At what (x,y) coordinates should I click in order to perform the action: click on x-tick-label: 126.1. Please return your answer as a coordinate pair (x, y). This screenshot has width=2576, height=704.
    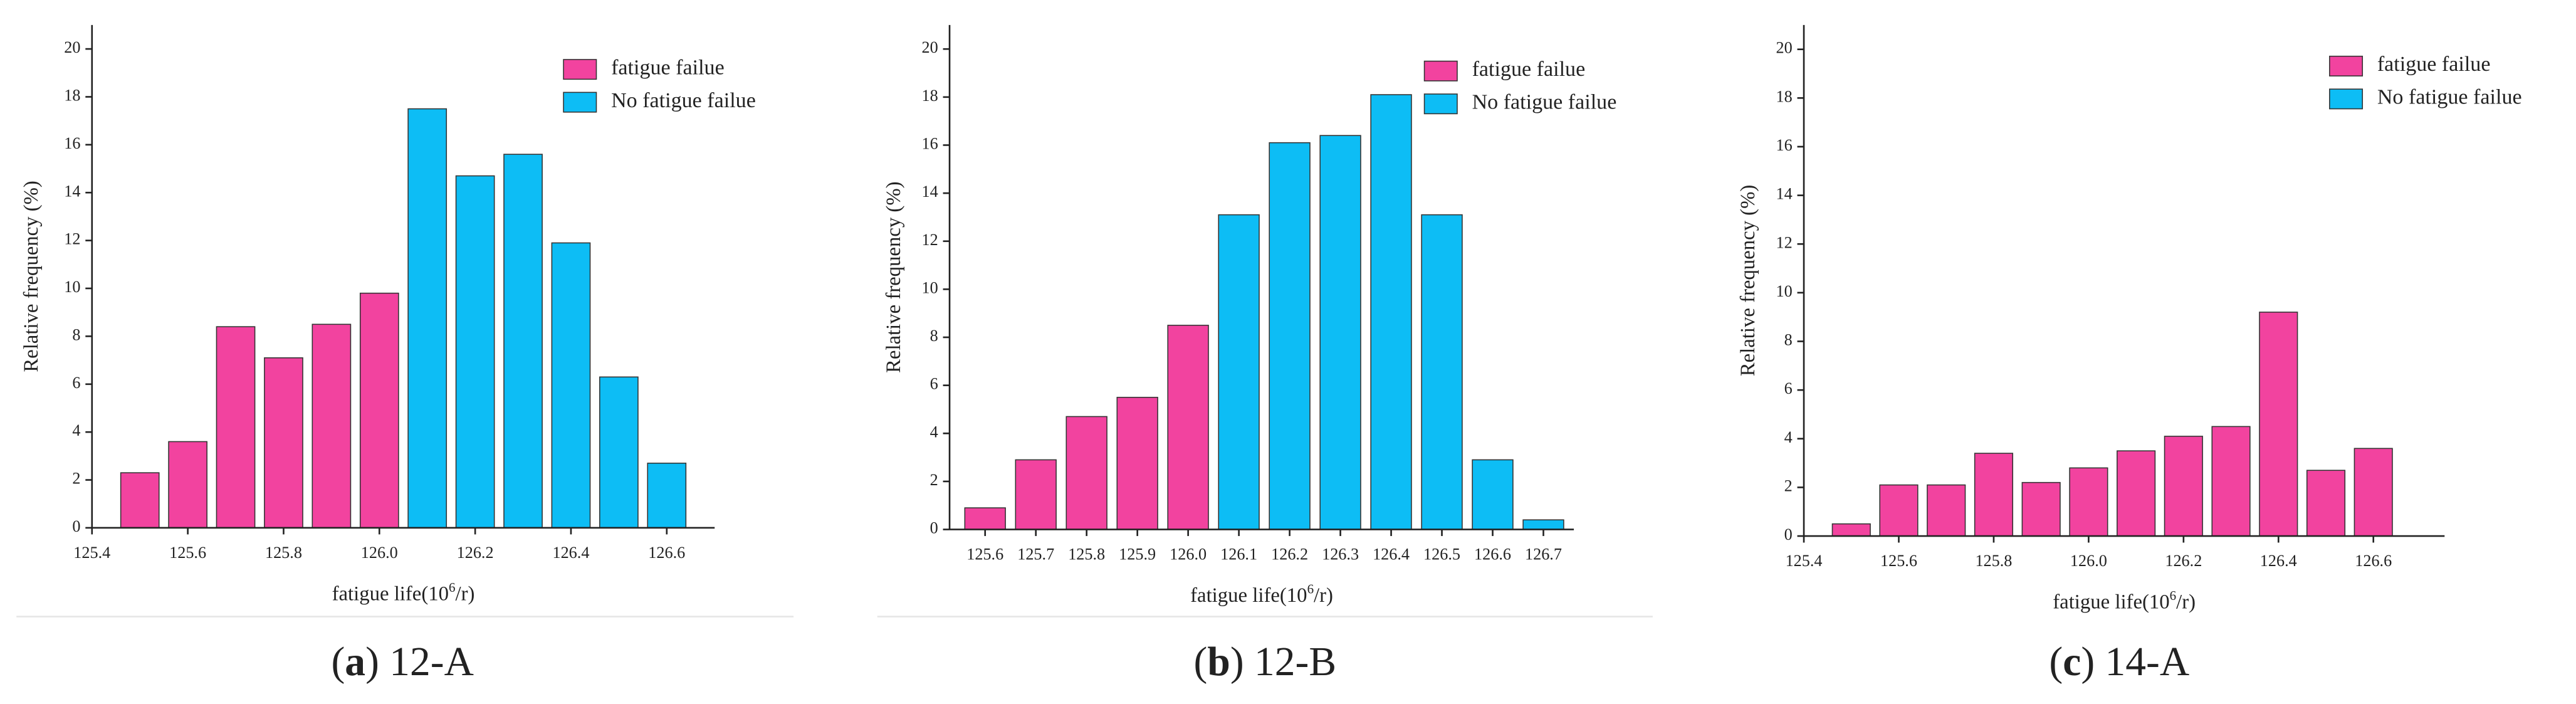
    Looking at the image, I should click on (1238, 554).